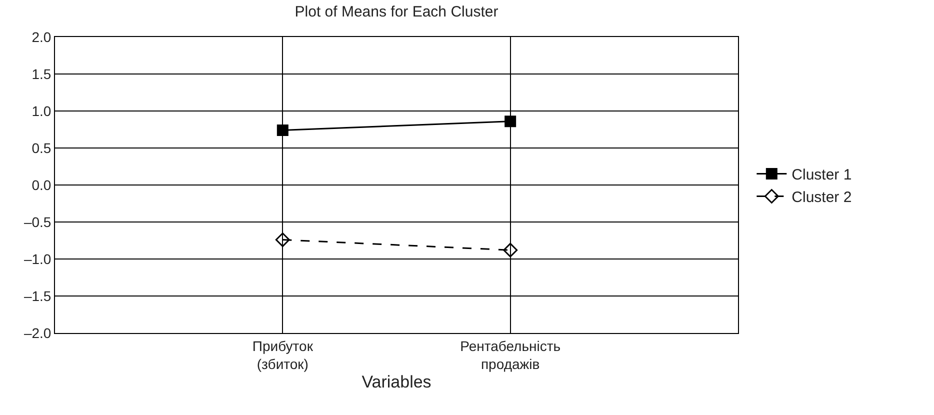 This screenshot has width=934, height=415. I want to click on y-tick-label: 1.0, so click(42, 110).